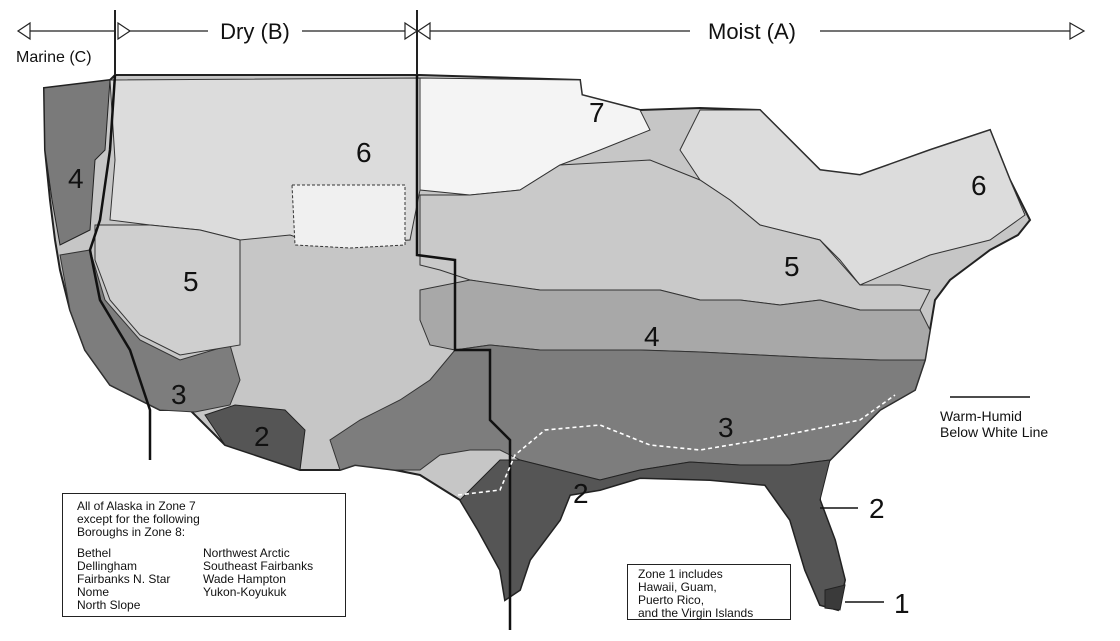  Describe the element at coordinates (981, 416) in the screenshot. I see `warm-humid-line1: Warm-Humid` at that location.